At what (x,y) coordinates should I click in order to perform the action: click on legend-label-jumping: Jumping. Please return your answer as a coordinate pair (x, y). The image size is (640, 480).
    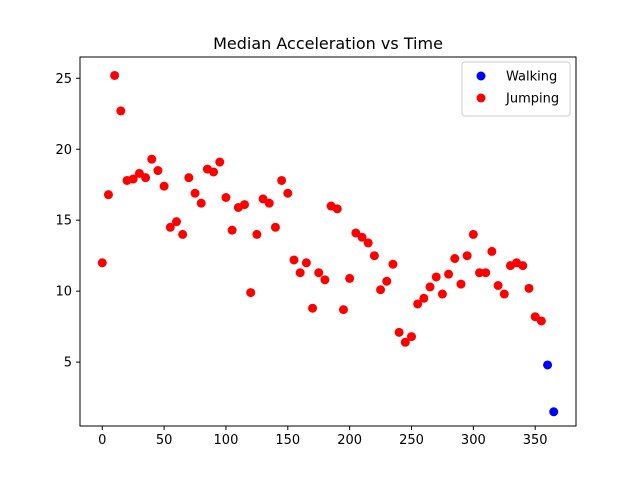
    Looking at the image, I should click on (532, 99).